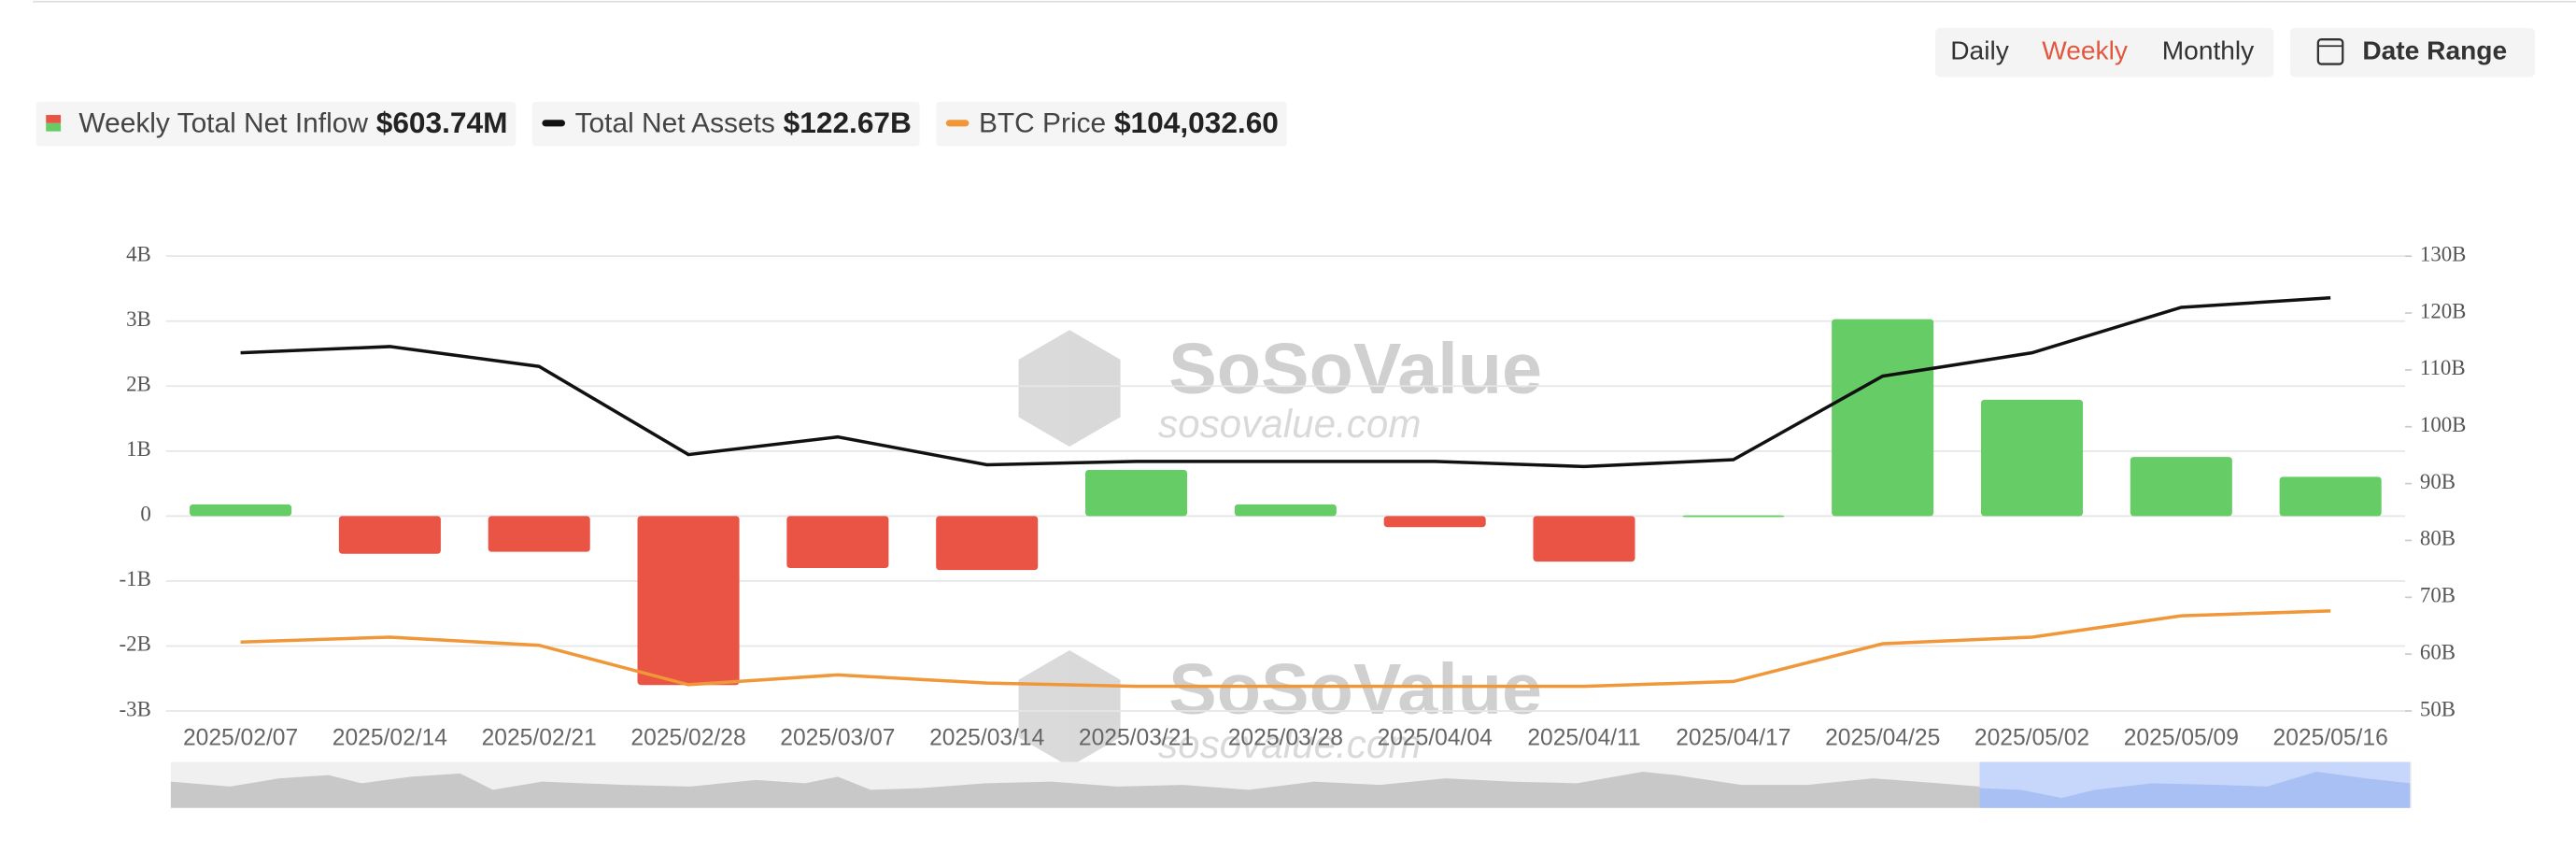  What do you see at coordinates (1285, 737) in the screenshot?
I see `x-tick-label: 2025/03/28` at bounding box center [1285, 737].